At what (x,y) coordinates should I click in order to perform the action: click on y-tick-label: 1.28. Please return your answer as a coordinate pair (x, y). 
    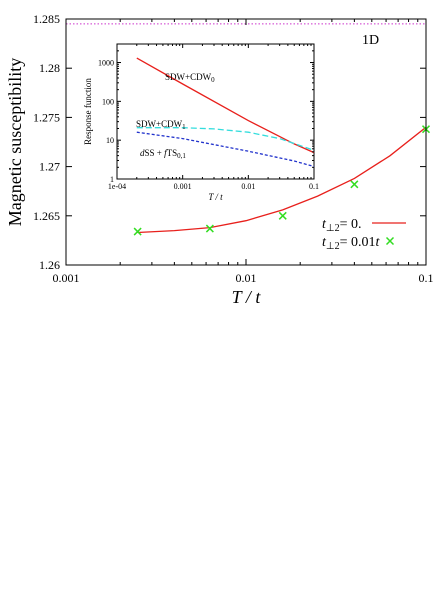
    Looking at the image, I should click on (49, 68).